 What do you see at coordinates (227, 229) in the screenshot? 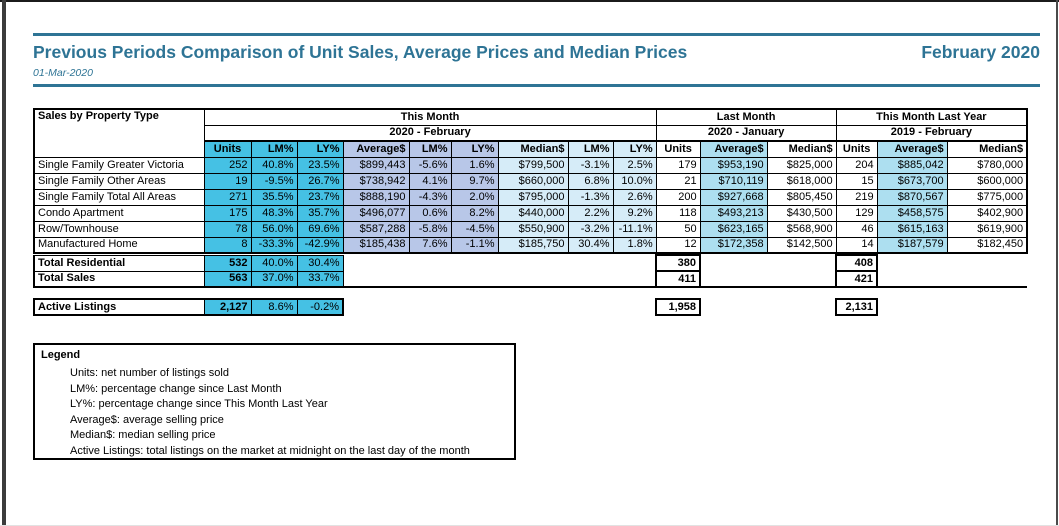
I see `cell-units: 78` at bounding box center [227, 229].